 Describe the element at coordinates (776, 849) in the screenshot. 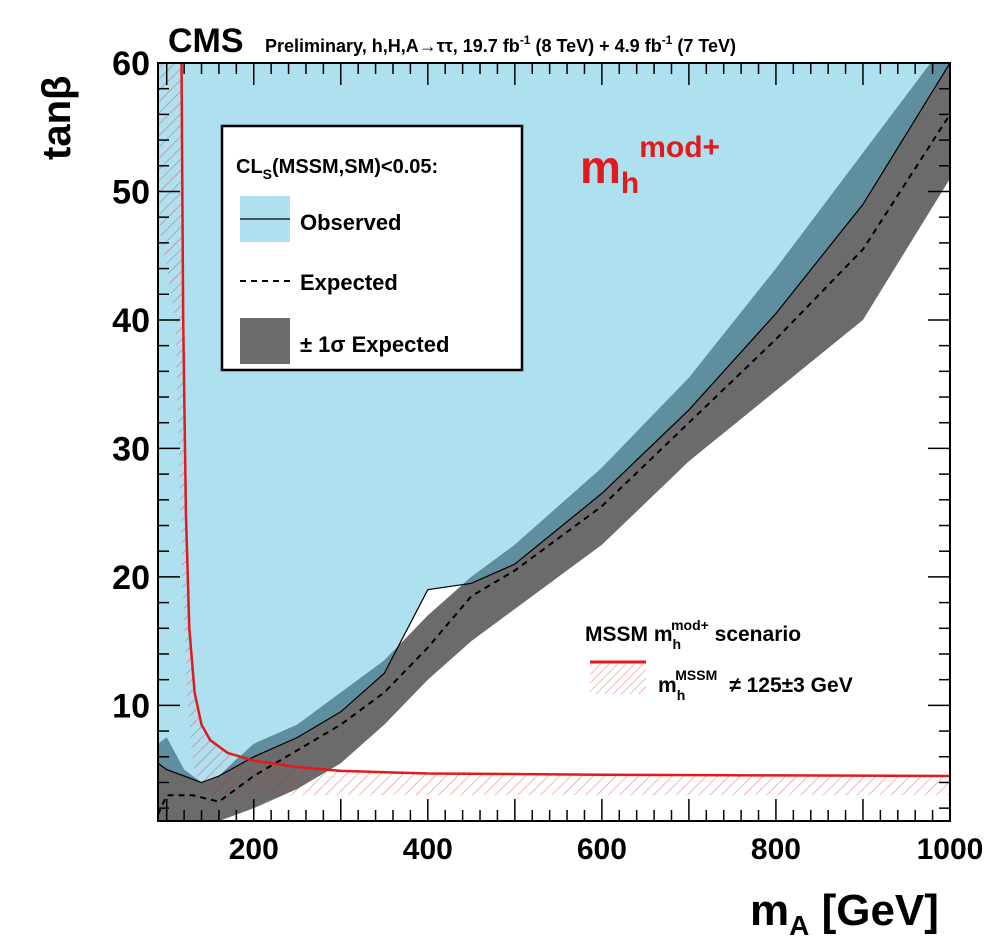

I see `x-tick-label: 800` at that location.